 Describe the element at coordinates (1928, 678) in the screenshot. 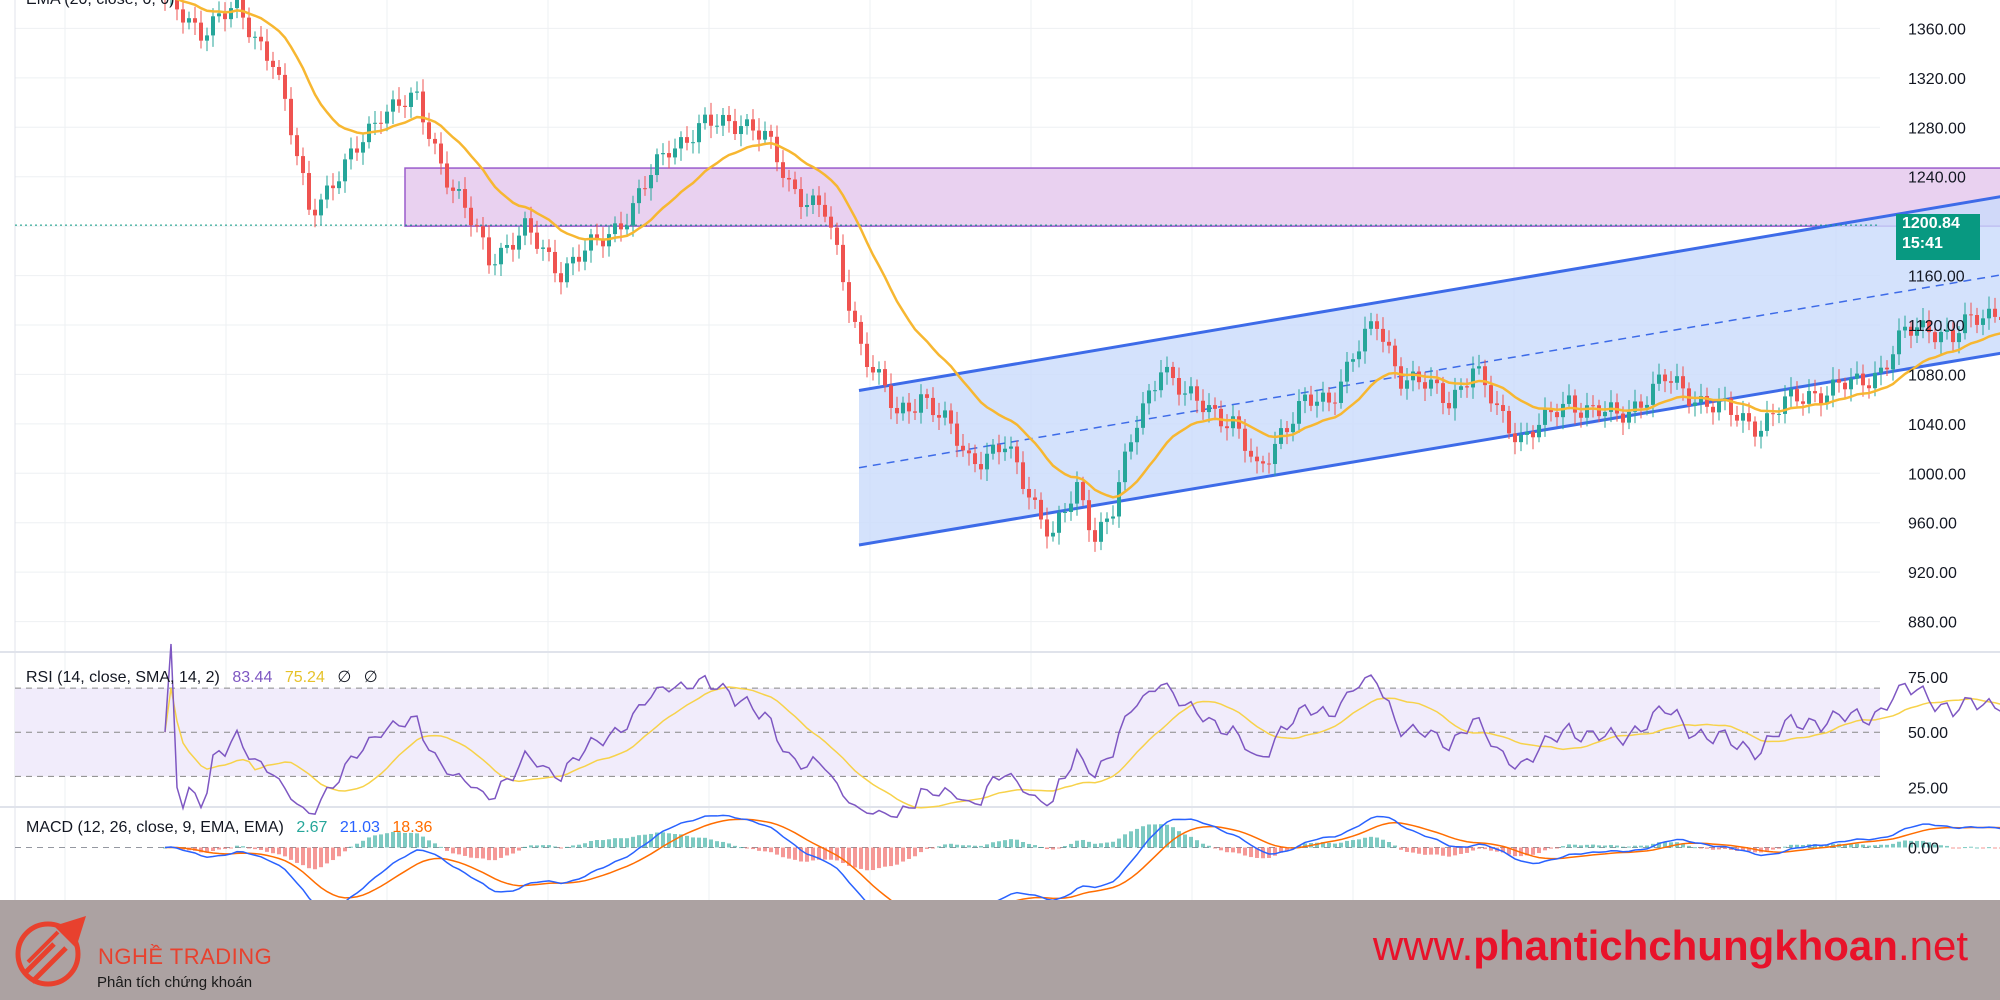

I see `rsi-axis-tick: 75.00` at that location.